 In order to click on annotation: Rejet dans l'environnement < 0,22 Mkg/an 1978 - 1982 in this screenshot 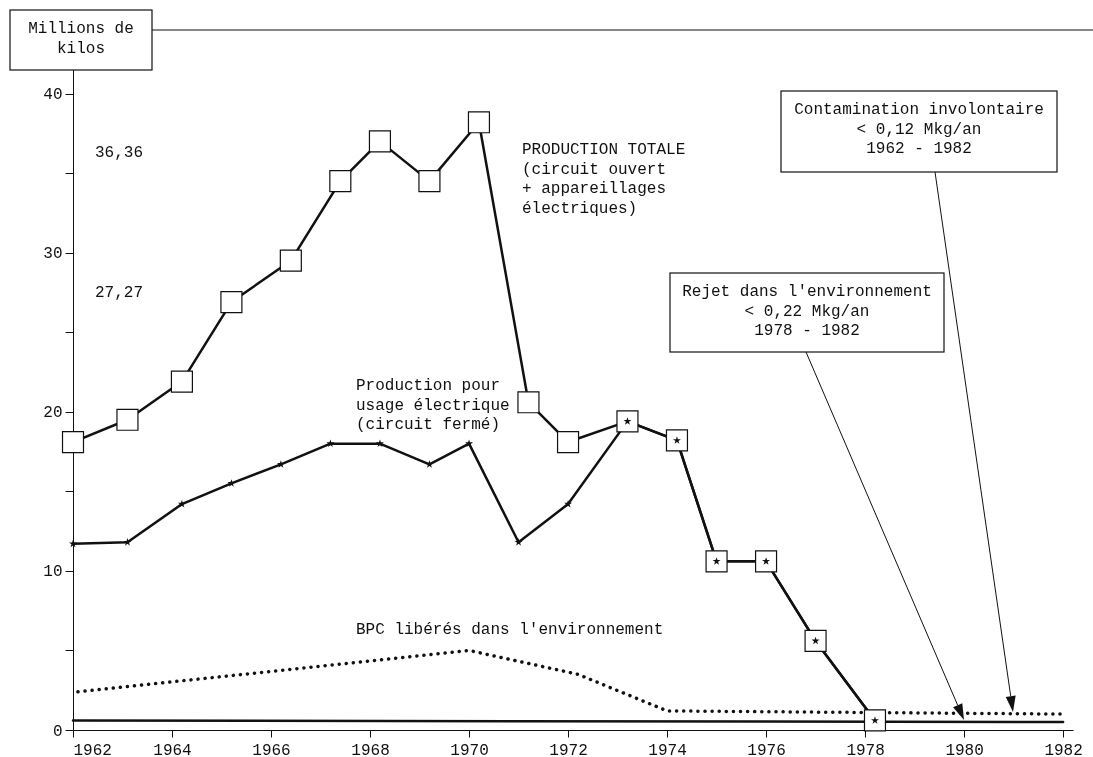, I will do `click(807, 311)`.